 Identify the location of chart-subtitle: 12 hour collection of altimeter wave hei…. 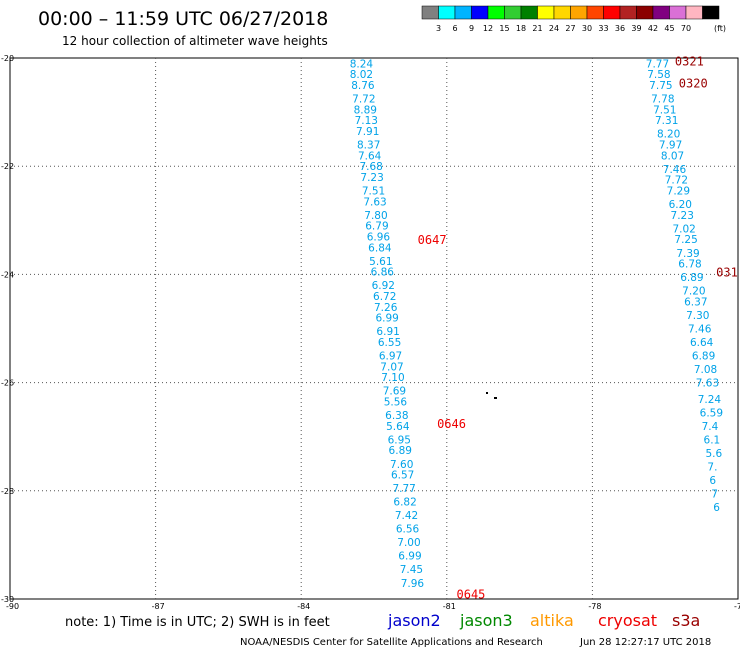
(195, 41).